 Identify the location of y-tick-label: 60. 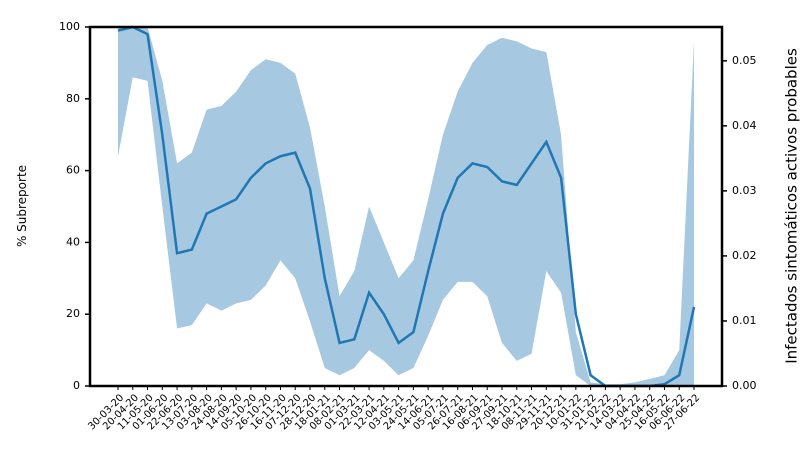
(73, 170).